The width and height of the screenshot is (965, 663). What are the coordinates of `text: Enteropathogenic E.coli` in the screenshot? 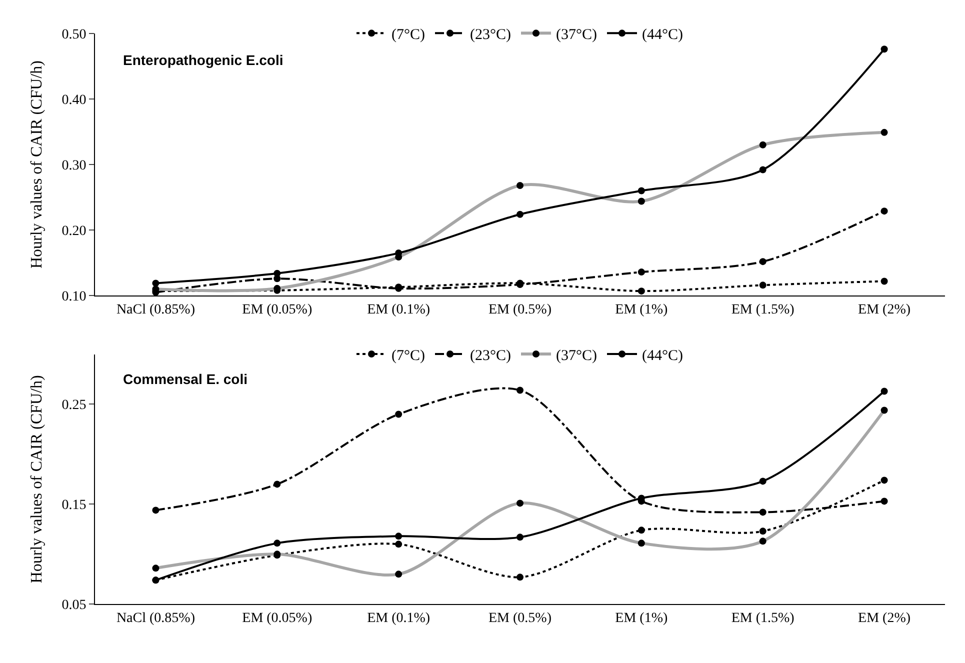 It's located at (203, 60).